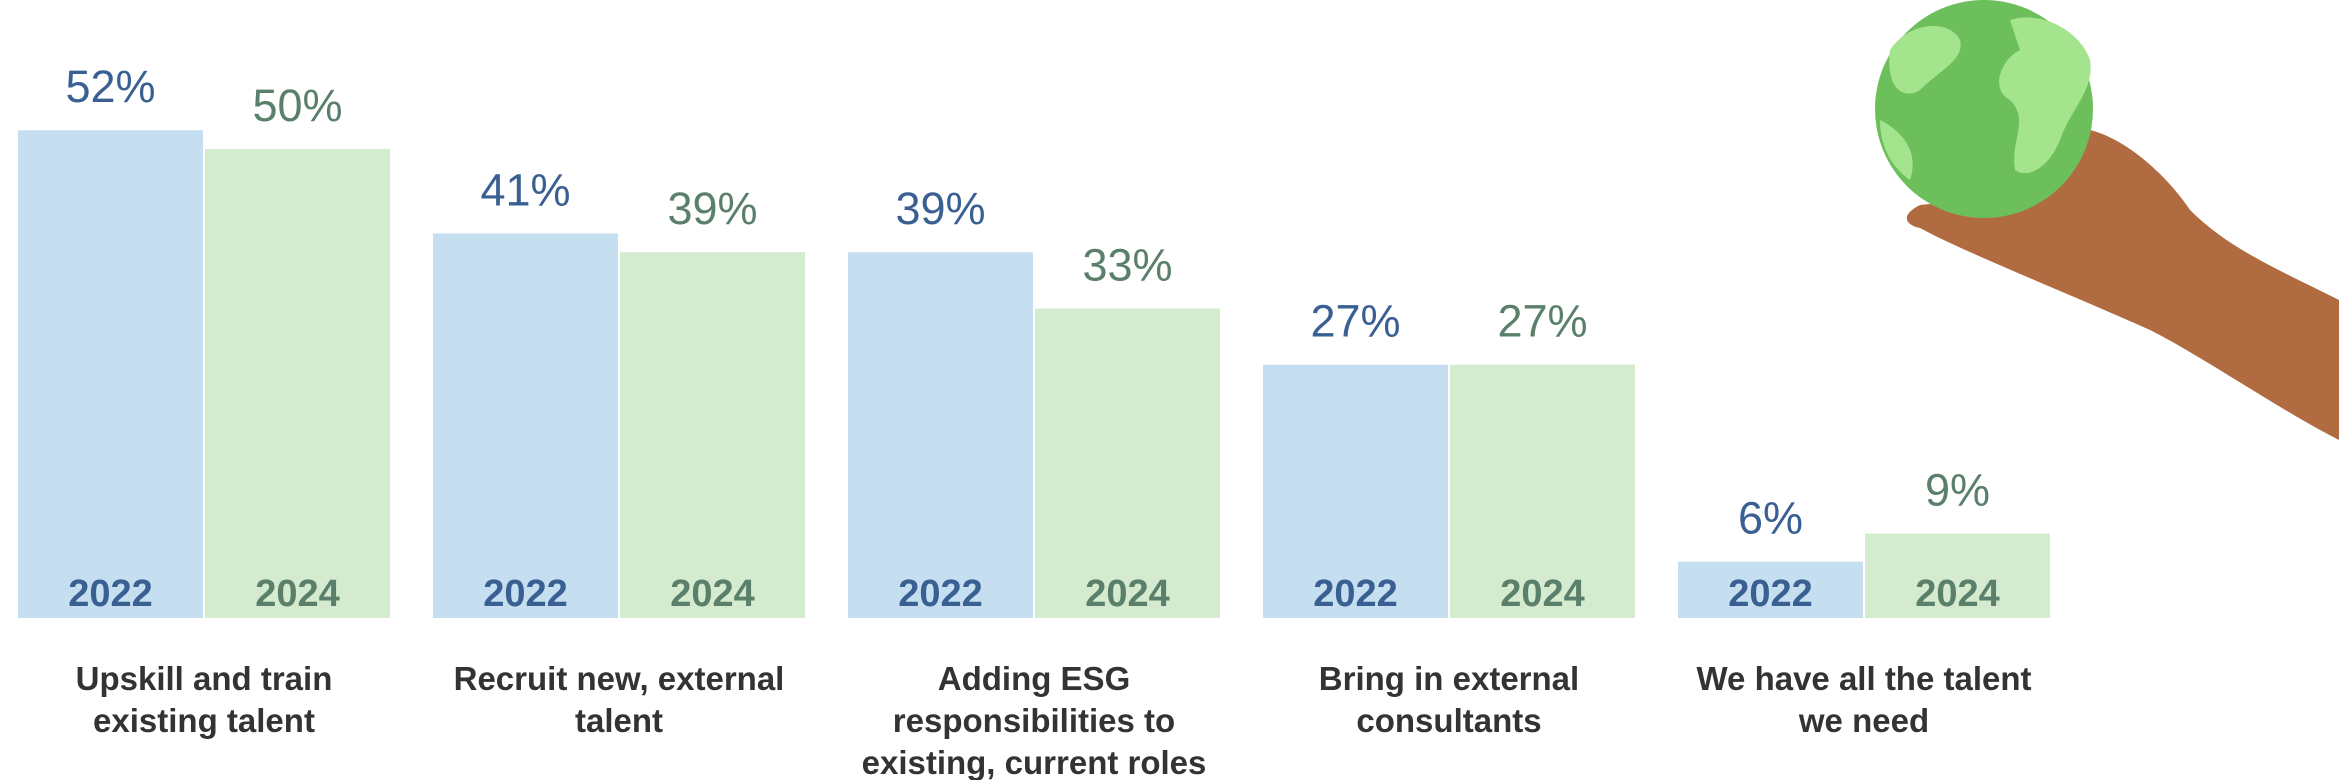  What do you see at coordinates (1957, 489) in the screenshot?
I see `value-label: 9%` at bounding box center [1957, 489].